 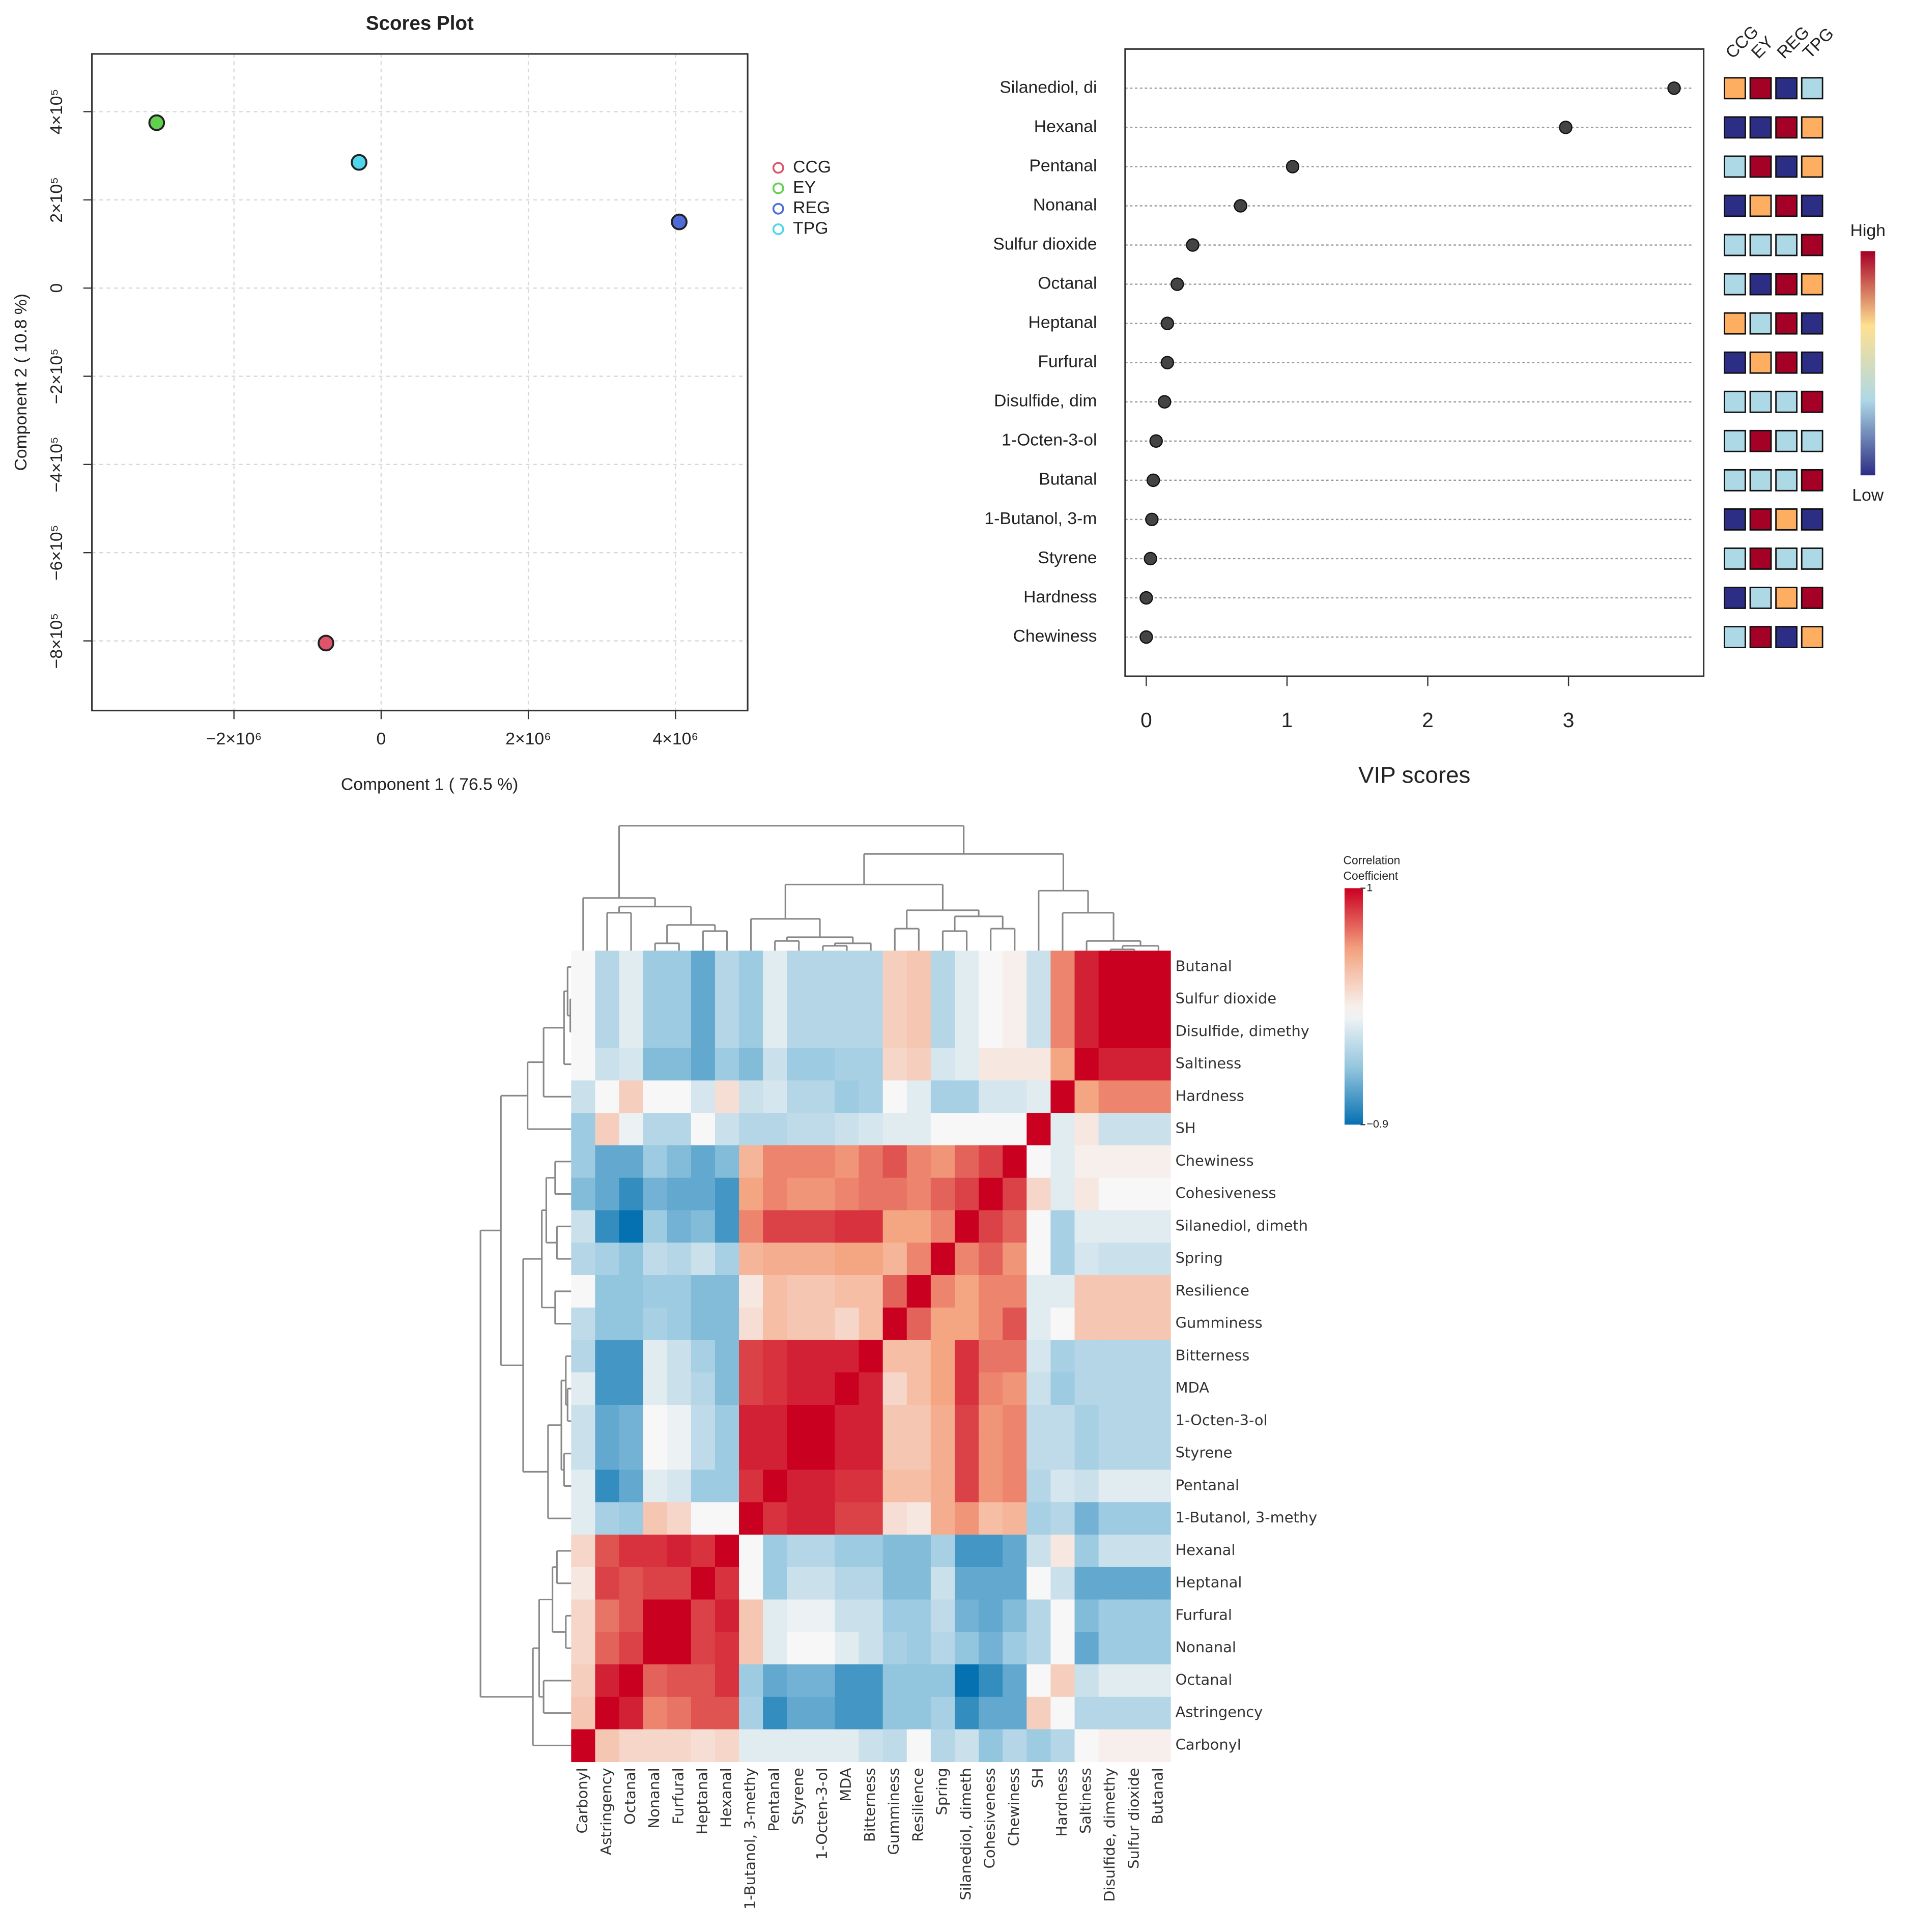 I want to click on y-axis-label: Component 2 ( 10.8 %), so click(x=21, y=382).